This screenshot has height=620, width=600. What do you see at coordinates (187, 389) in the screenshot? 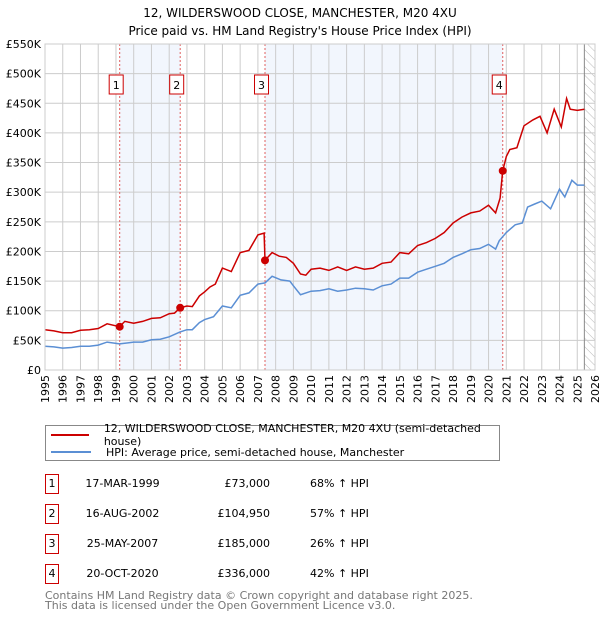
I see `x-tick-label: 2003` at bounding box center [187, 389].